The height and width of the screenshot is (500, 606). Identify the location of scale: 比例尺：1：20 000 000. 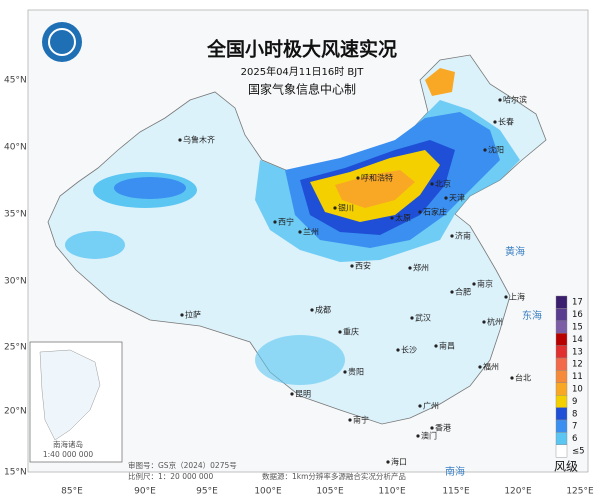
(170, 476).